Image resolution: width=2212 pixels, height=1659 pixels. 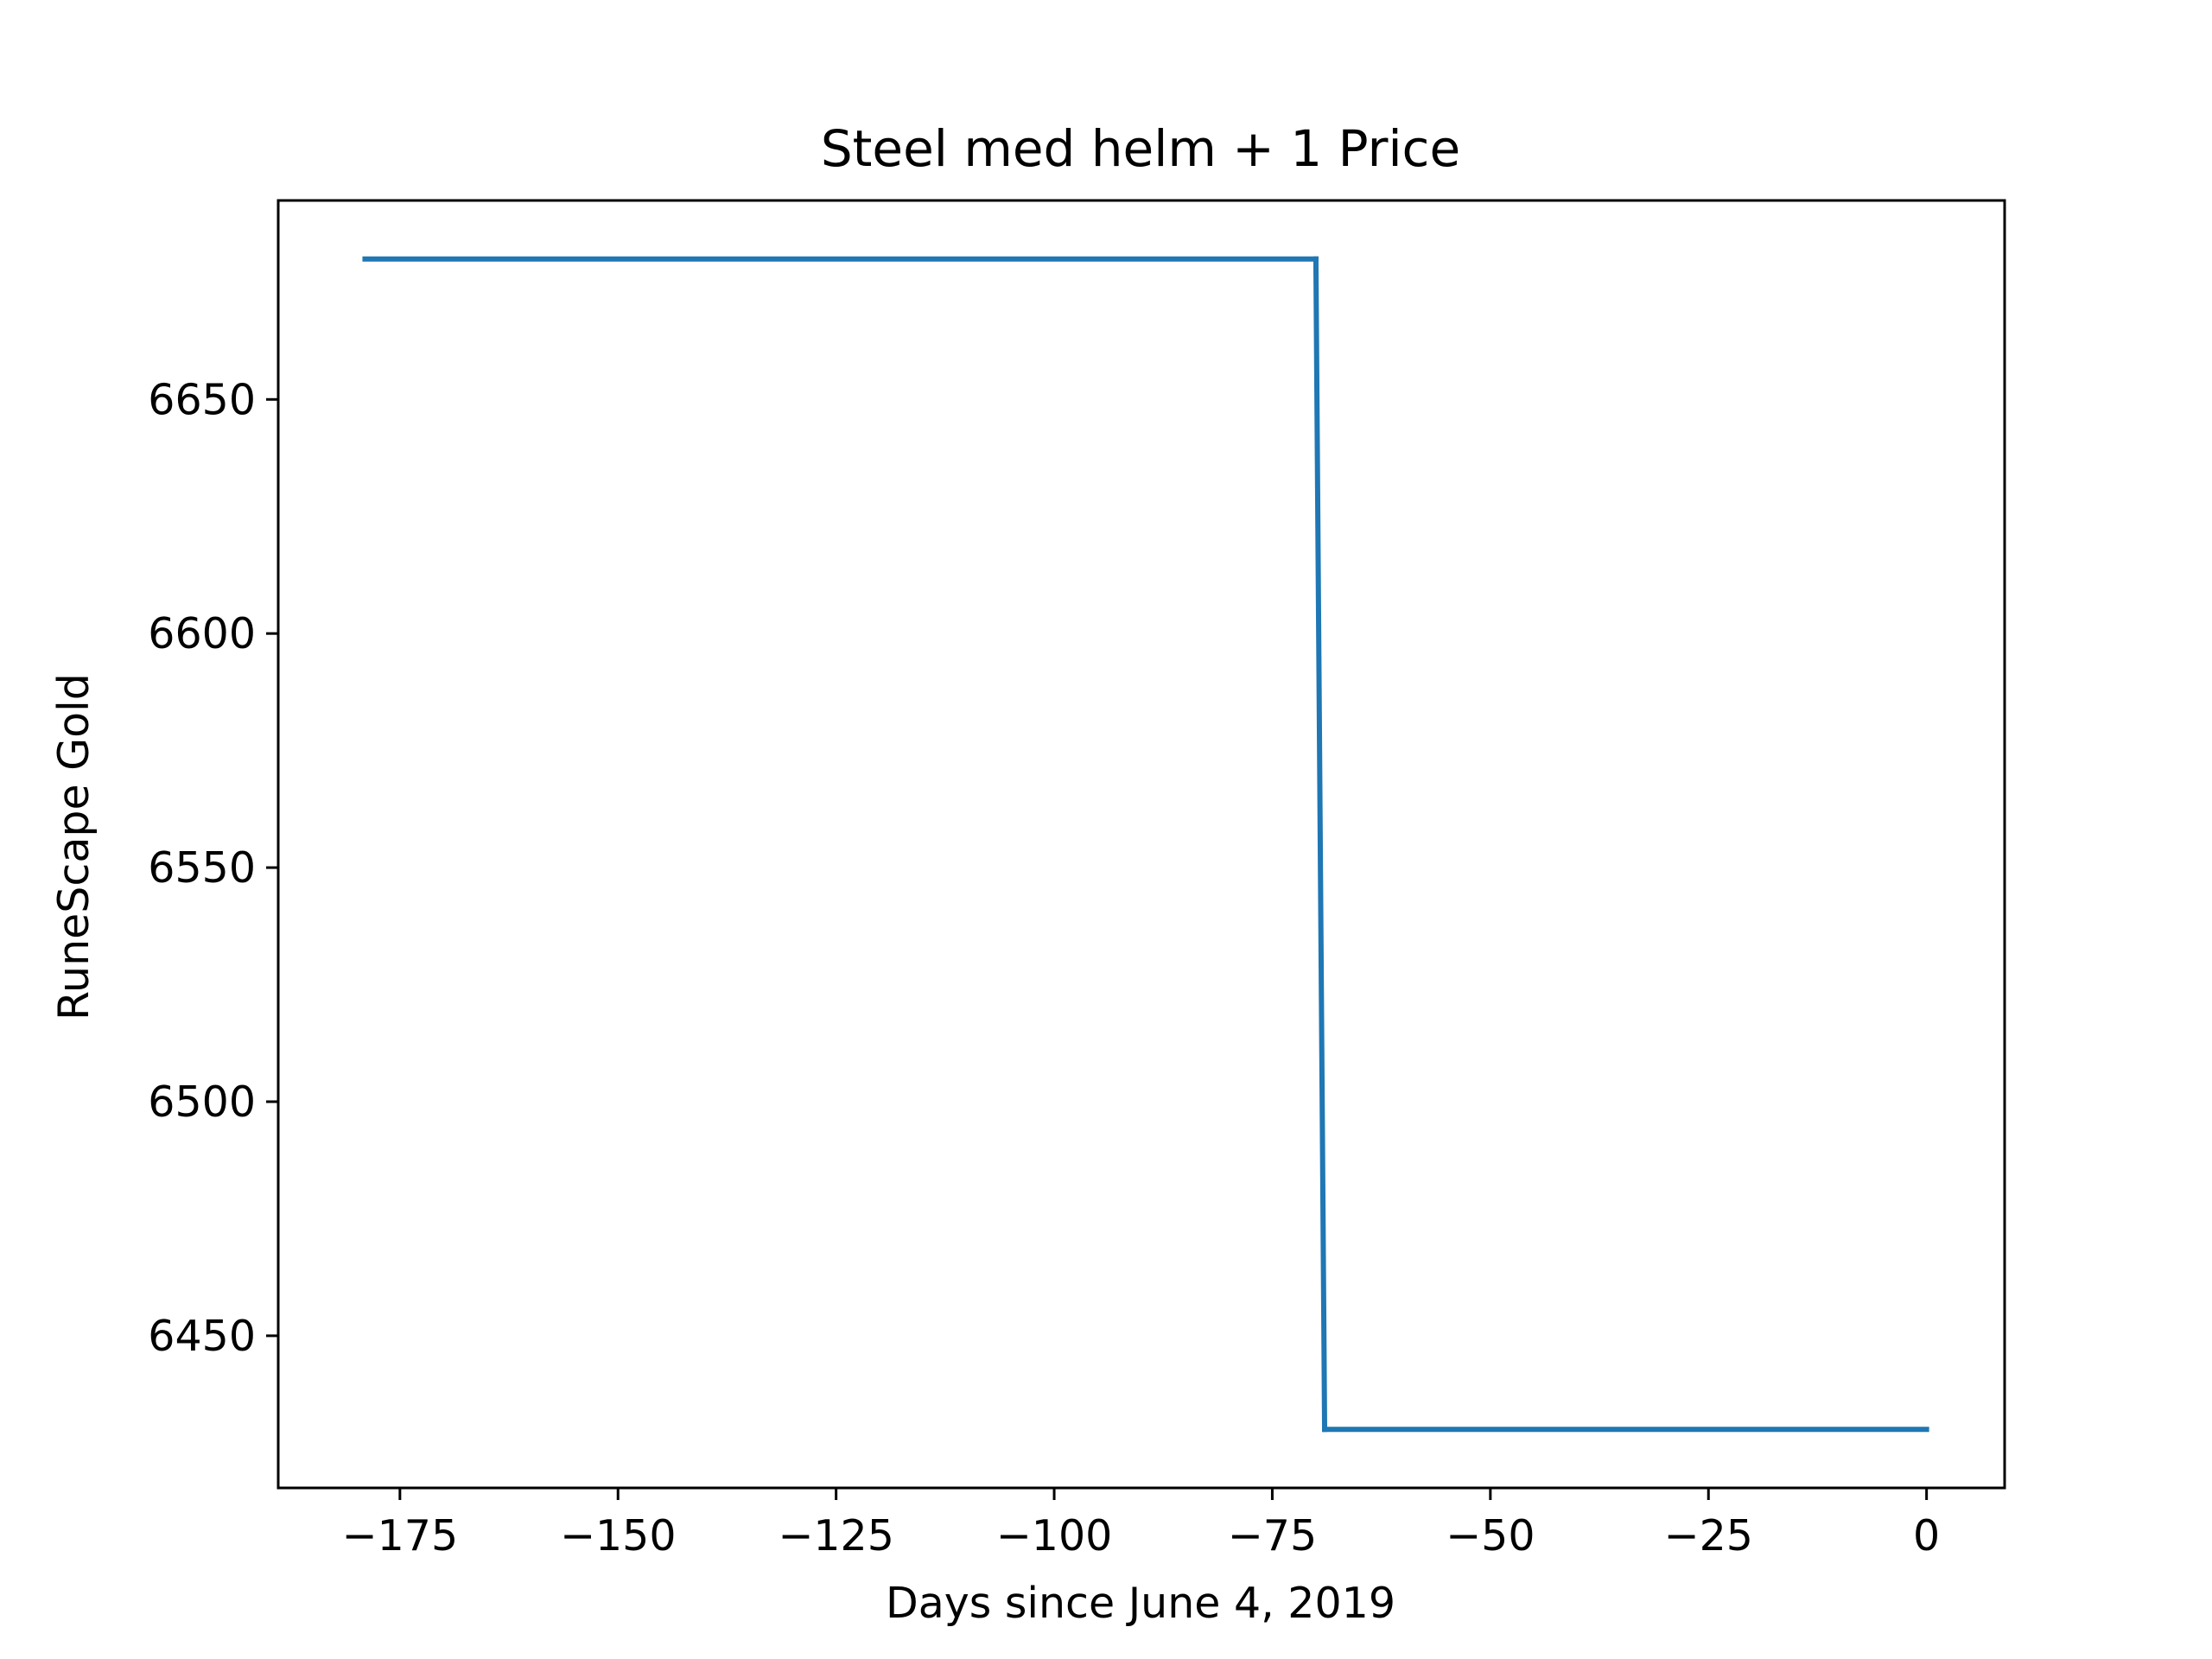 What do you see at coordinates (202, 633) in the screenshot?
I see `y-tick-label: 6600` at bounding box center [202, 633].